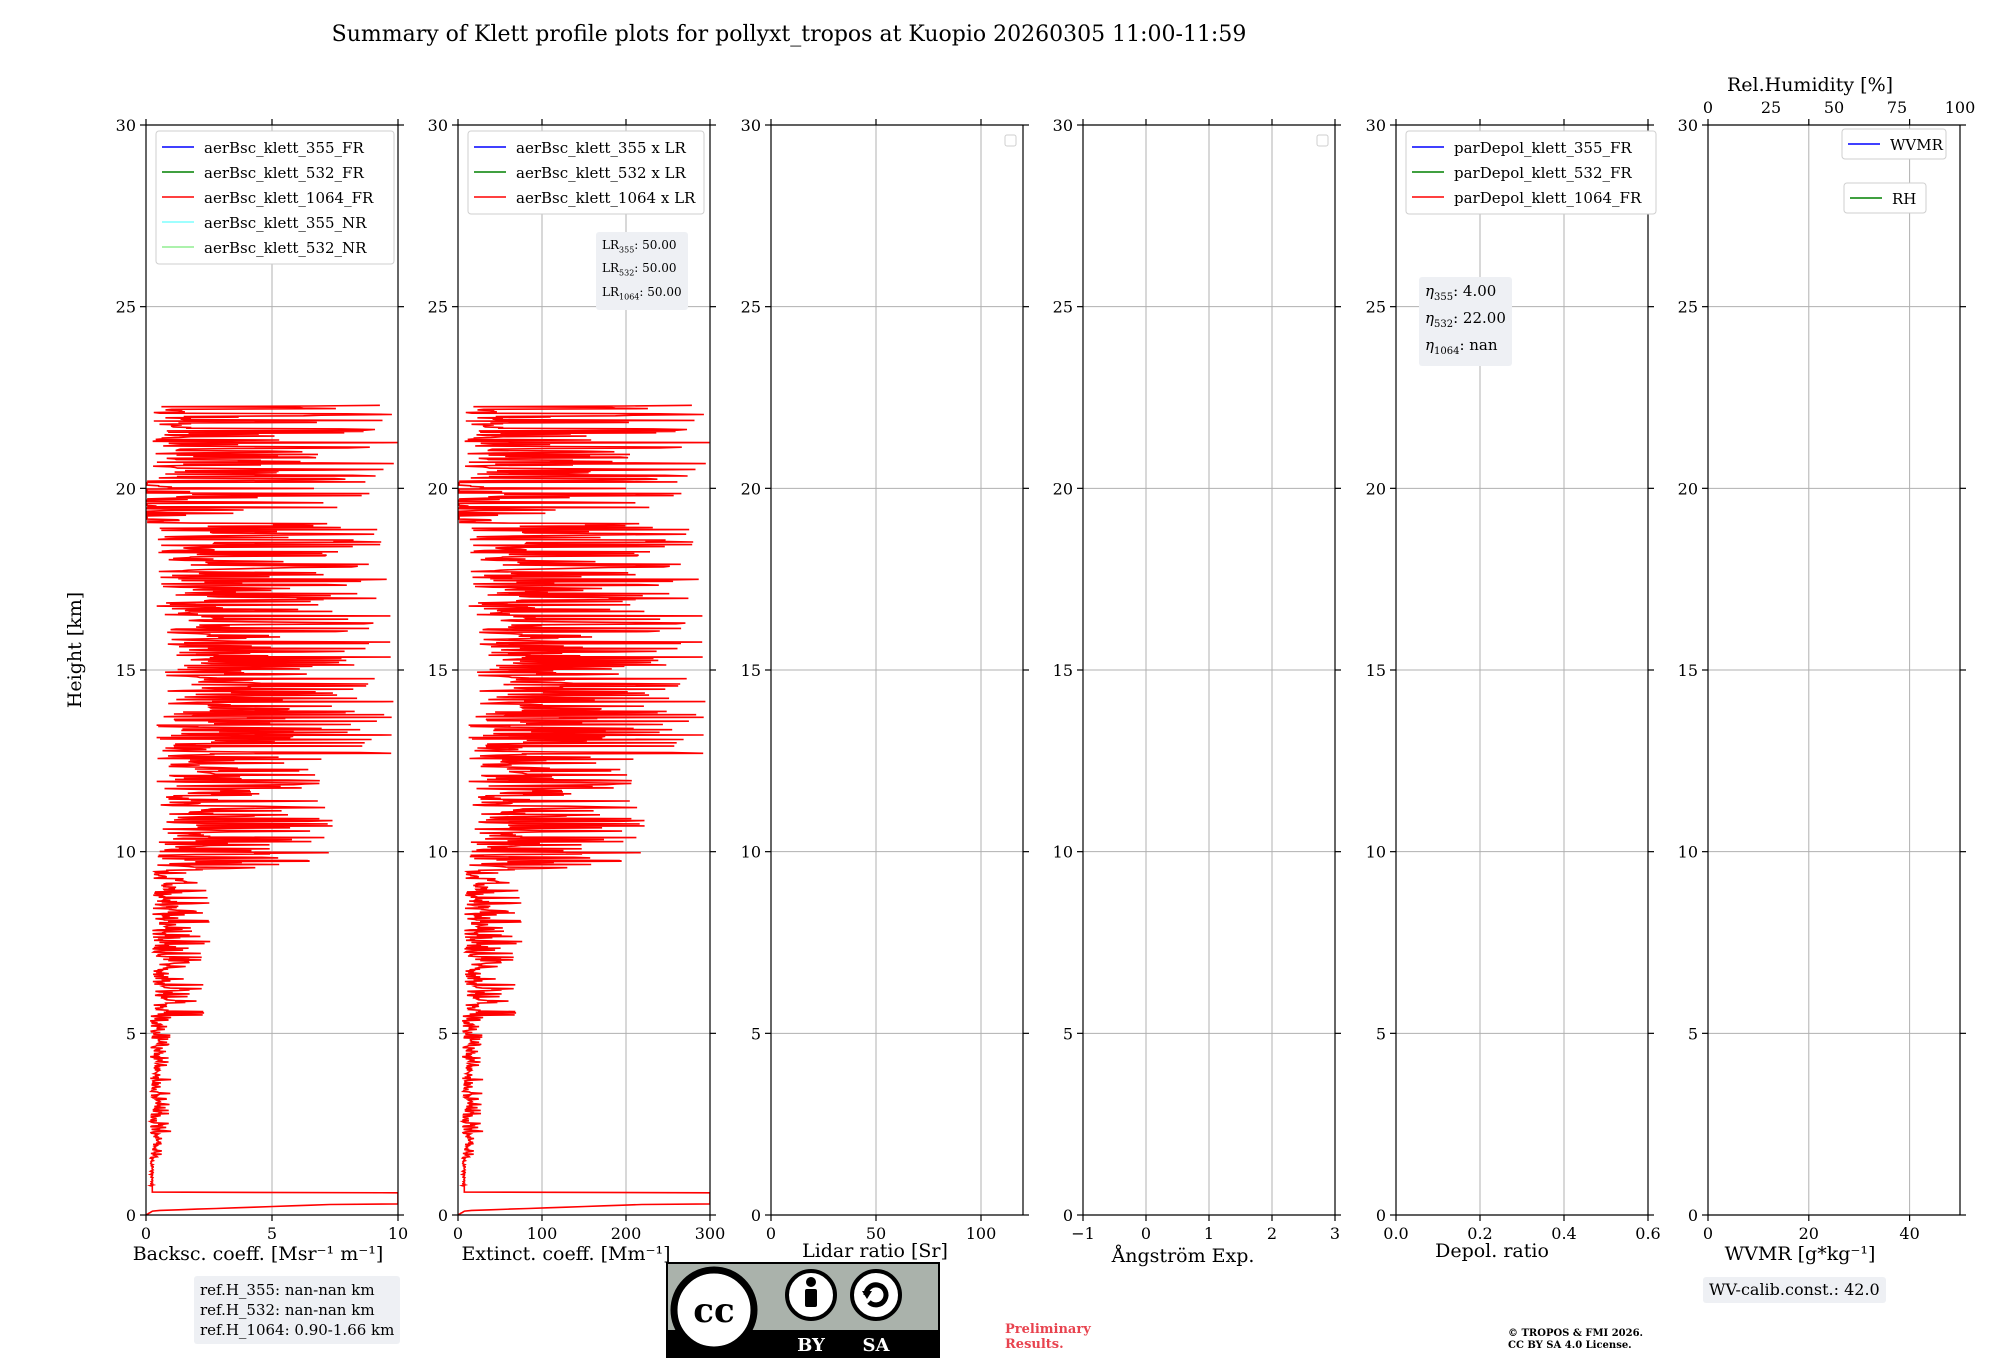 The image size is (2000, 1360). I want to click on x-tick-label: 10, so click(398, 1233).